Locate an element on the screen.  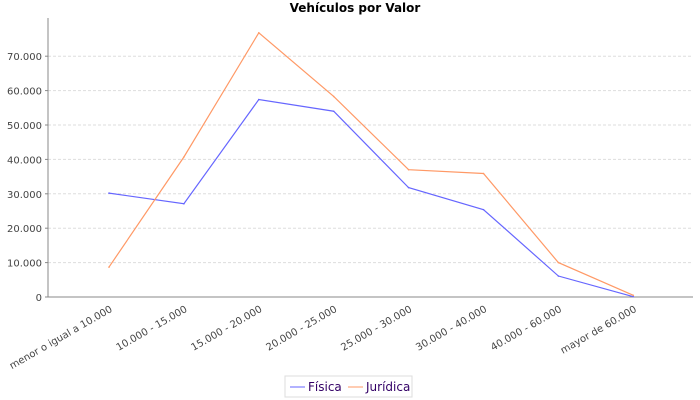
y-tick-label: 30.000 is located at coordinates (24, 195).